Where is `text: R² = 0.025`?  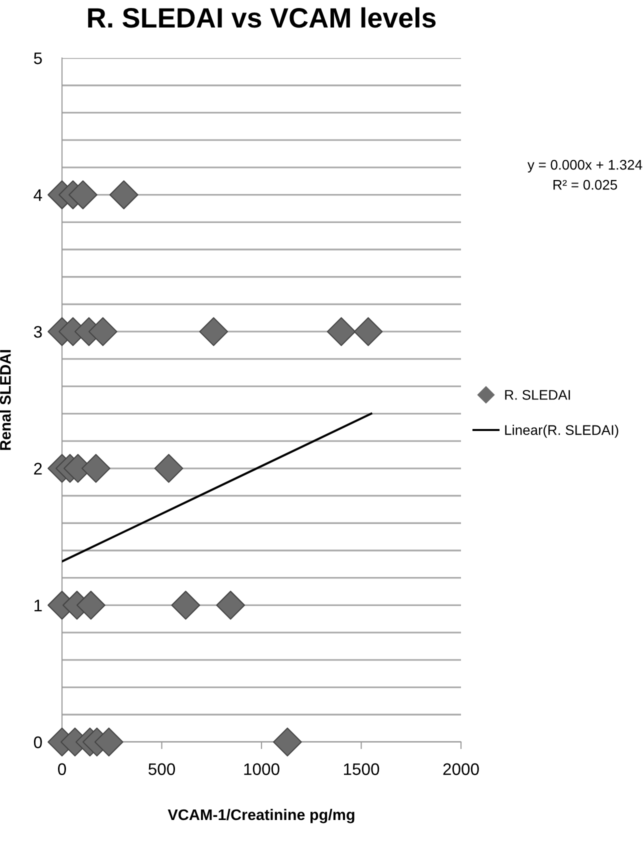 text: R² = 0.025 is located at coordinates (586, 185).